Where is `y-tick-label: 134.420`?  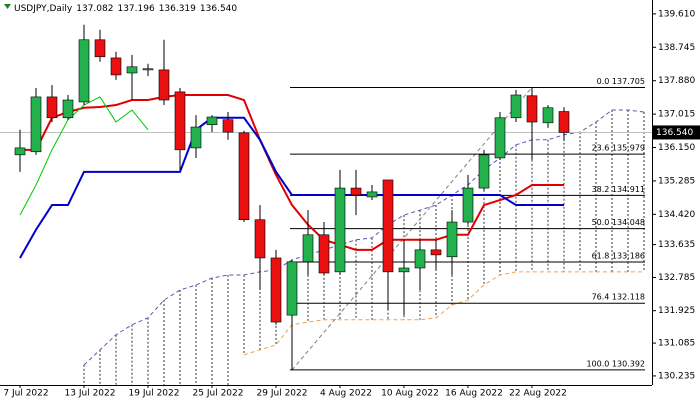
y-tick-label: 134.420 is located at coordinates (676, 215).